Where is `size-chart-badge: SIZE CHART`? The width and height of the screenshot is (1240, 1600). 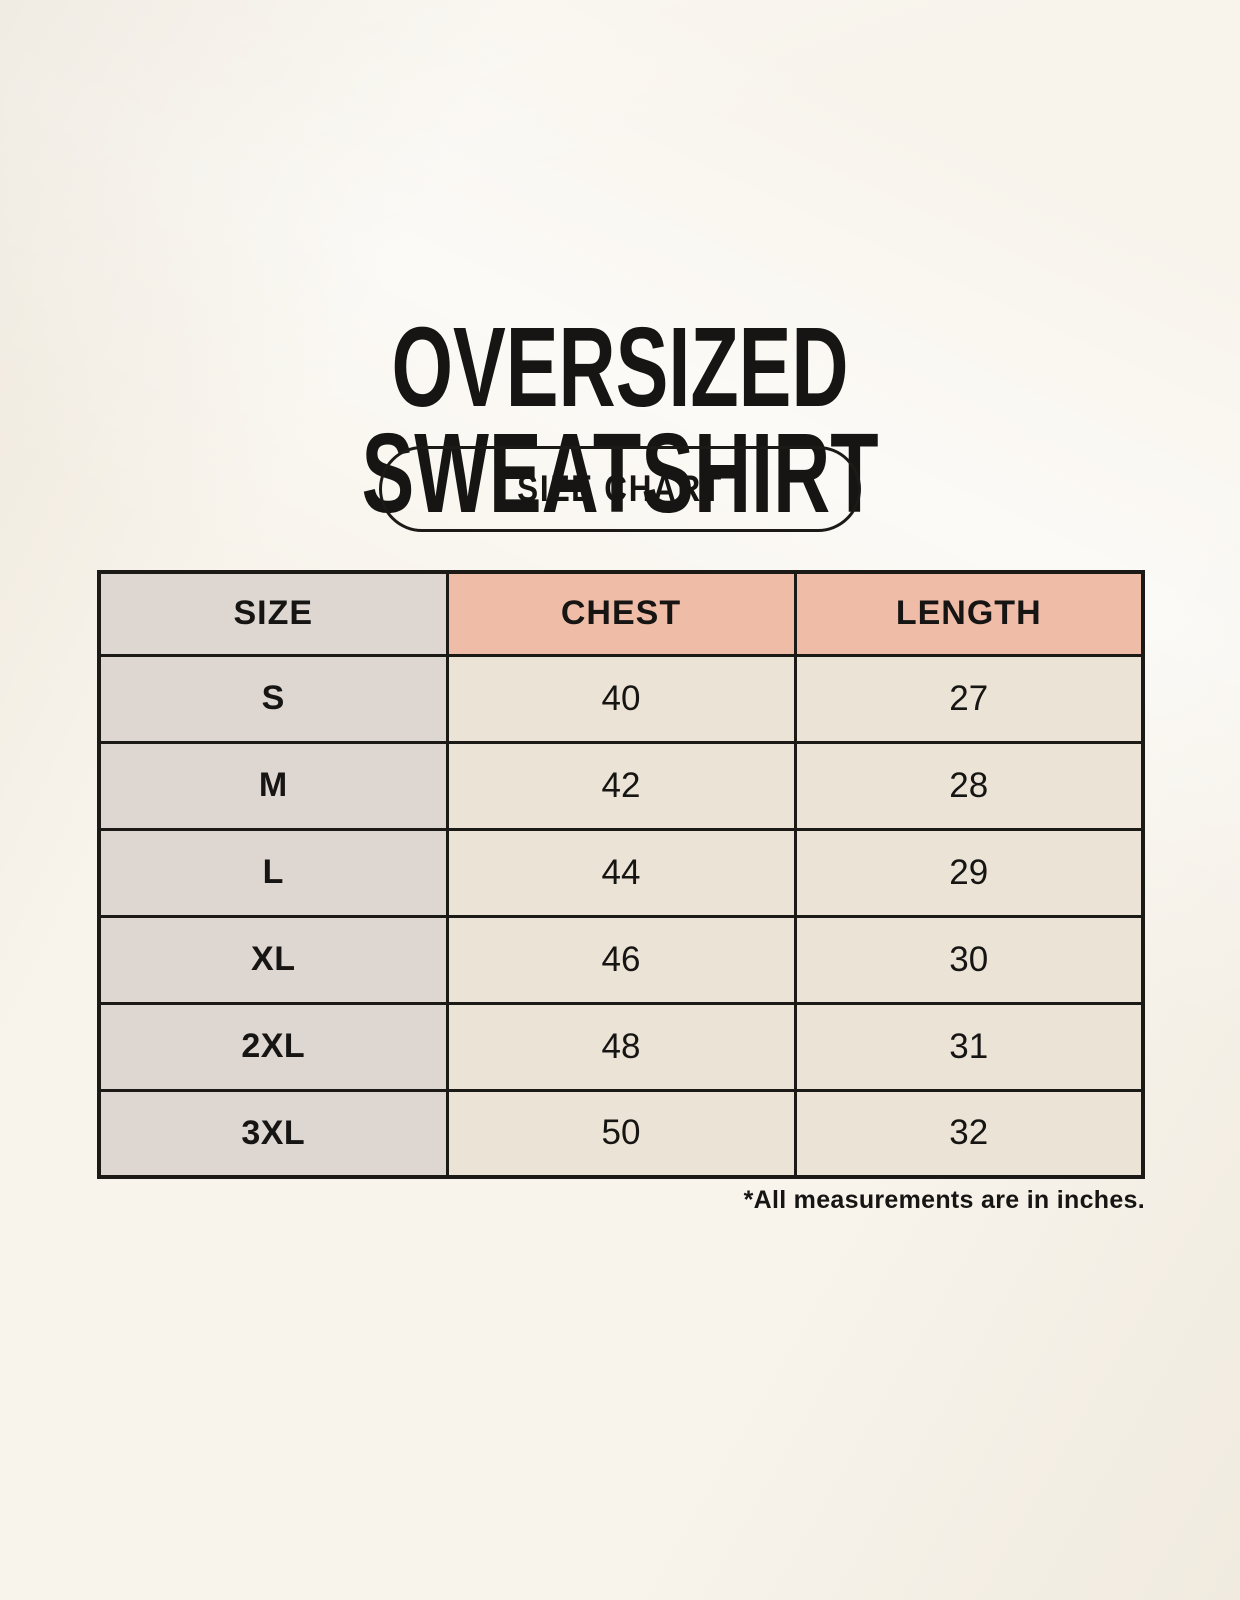 size-chart-badge: SIZE CHART is located at coordinates (620, 489).